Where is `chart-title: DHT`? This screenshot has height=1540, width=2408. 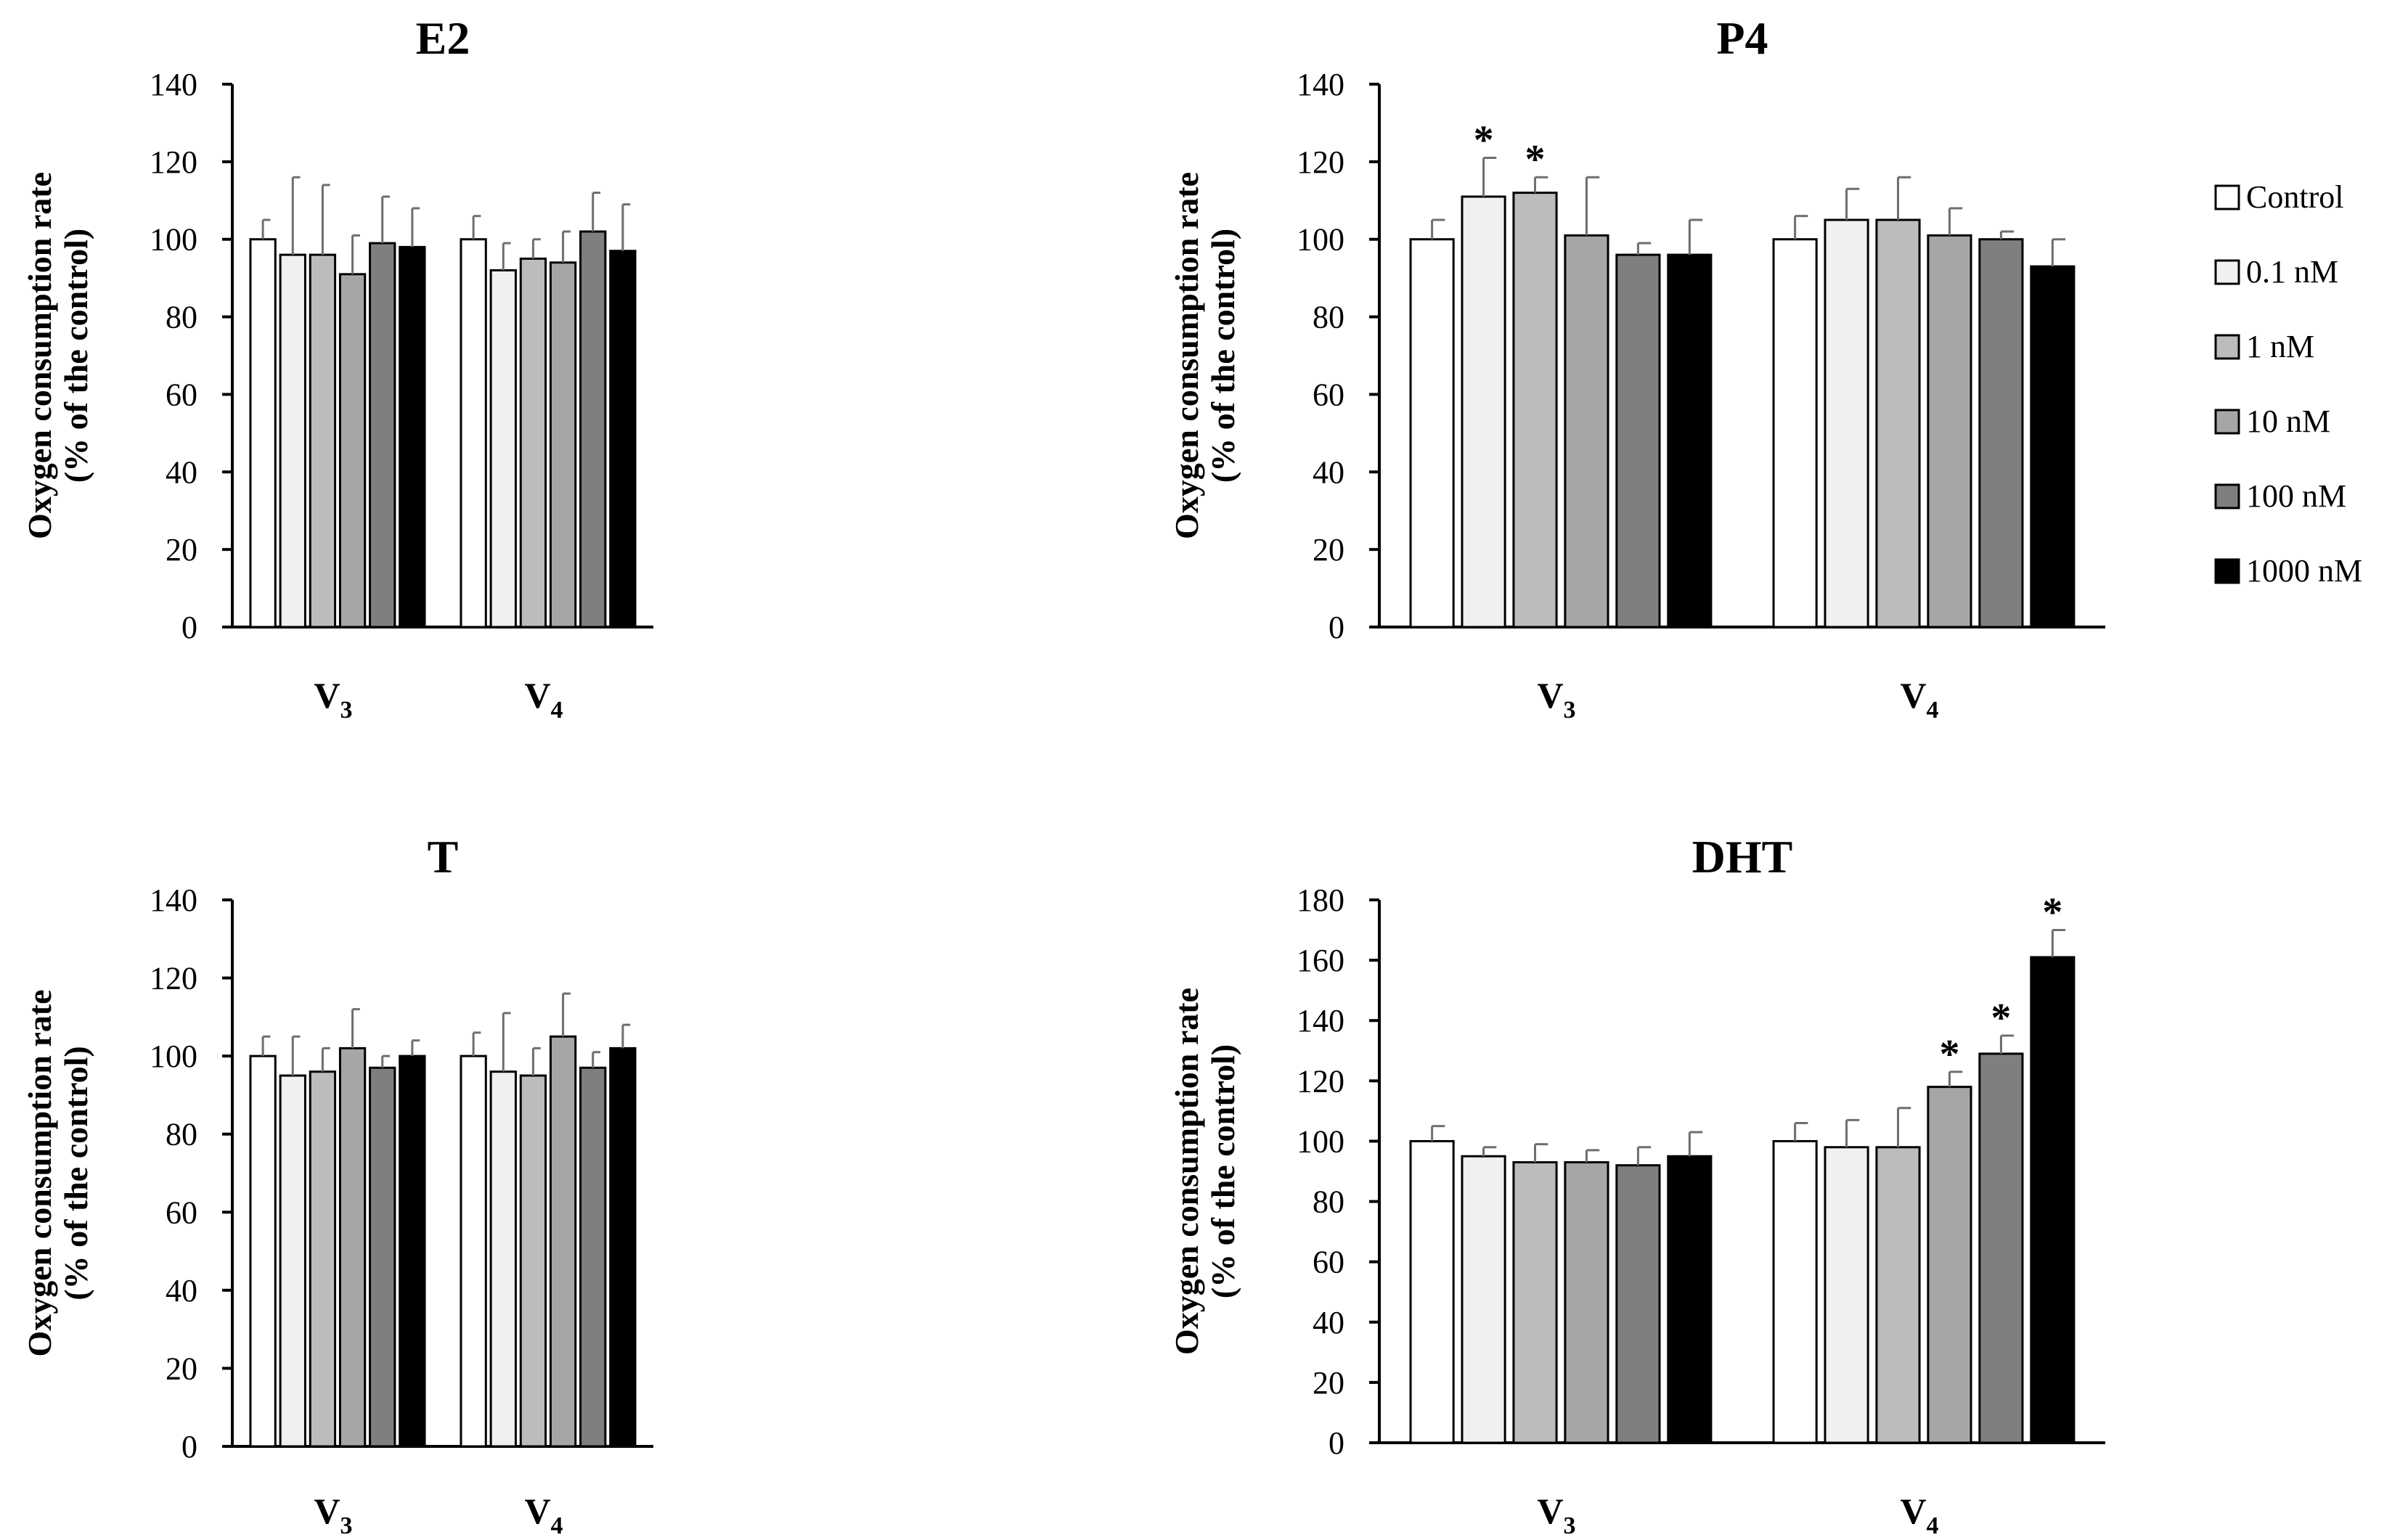
chart-title: DHT is located at coordinates (1742, 856).